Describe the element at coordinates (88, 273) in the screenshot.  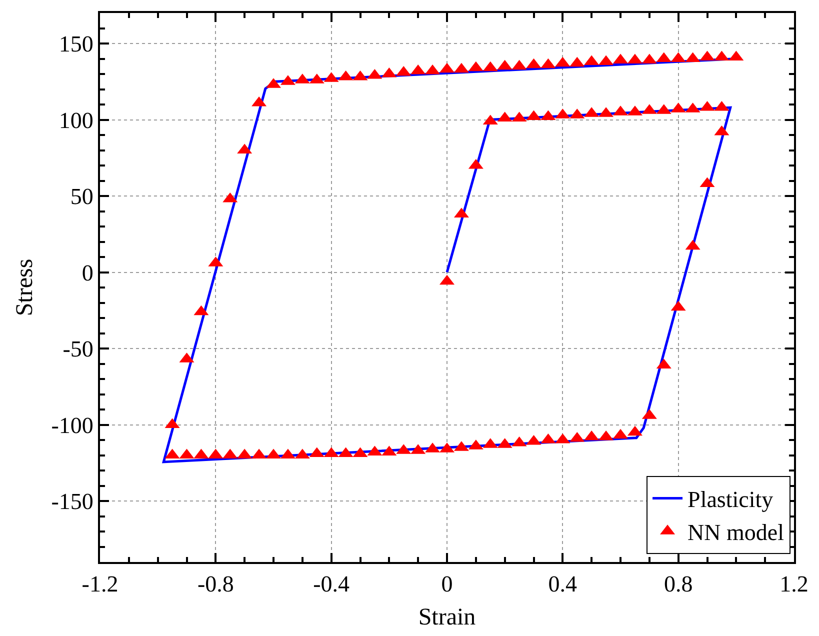
I see `y-tick-label: 0` at that location.